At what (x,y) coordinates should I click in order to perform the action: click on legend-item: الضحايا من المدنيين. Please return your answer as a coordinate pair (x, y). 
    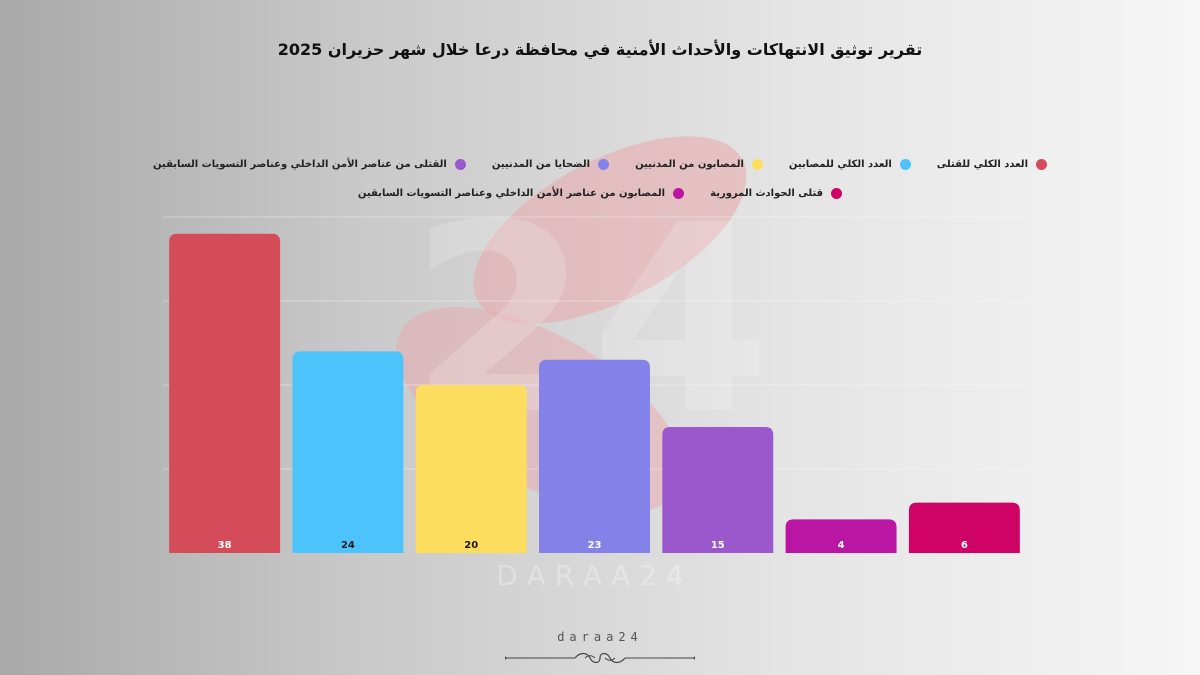
    Looking at the image, I should click on (550, 164).